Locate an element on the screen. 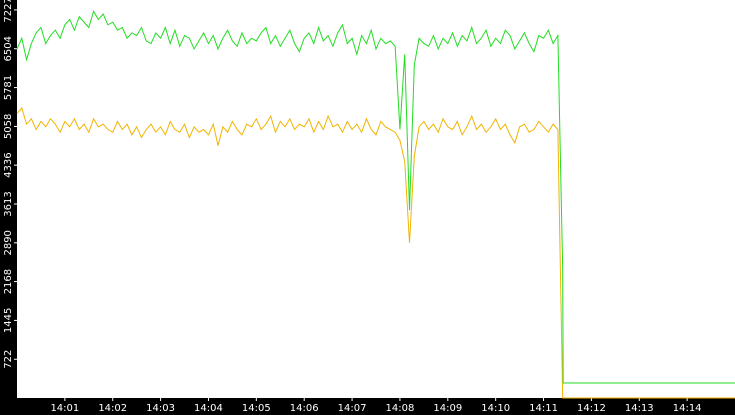 This screenshot has height=415, width=735. x-tick-label: 14:10 is located at coordinates (495, 408).